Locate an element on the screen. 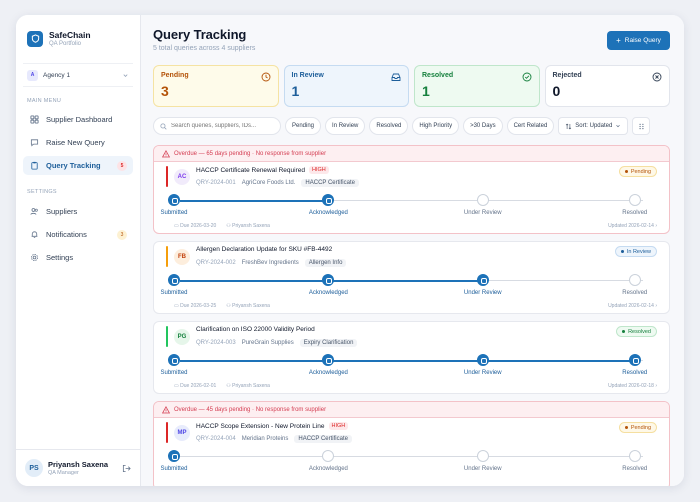 The height and width of the screenshot is (502, 700). updated-date: Updated 2026-02-18 › is located at coordinates (632, 386).